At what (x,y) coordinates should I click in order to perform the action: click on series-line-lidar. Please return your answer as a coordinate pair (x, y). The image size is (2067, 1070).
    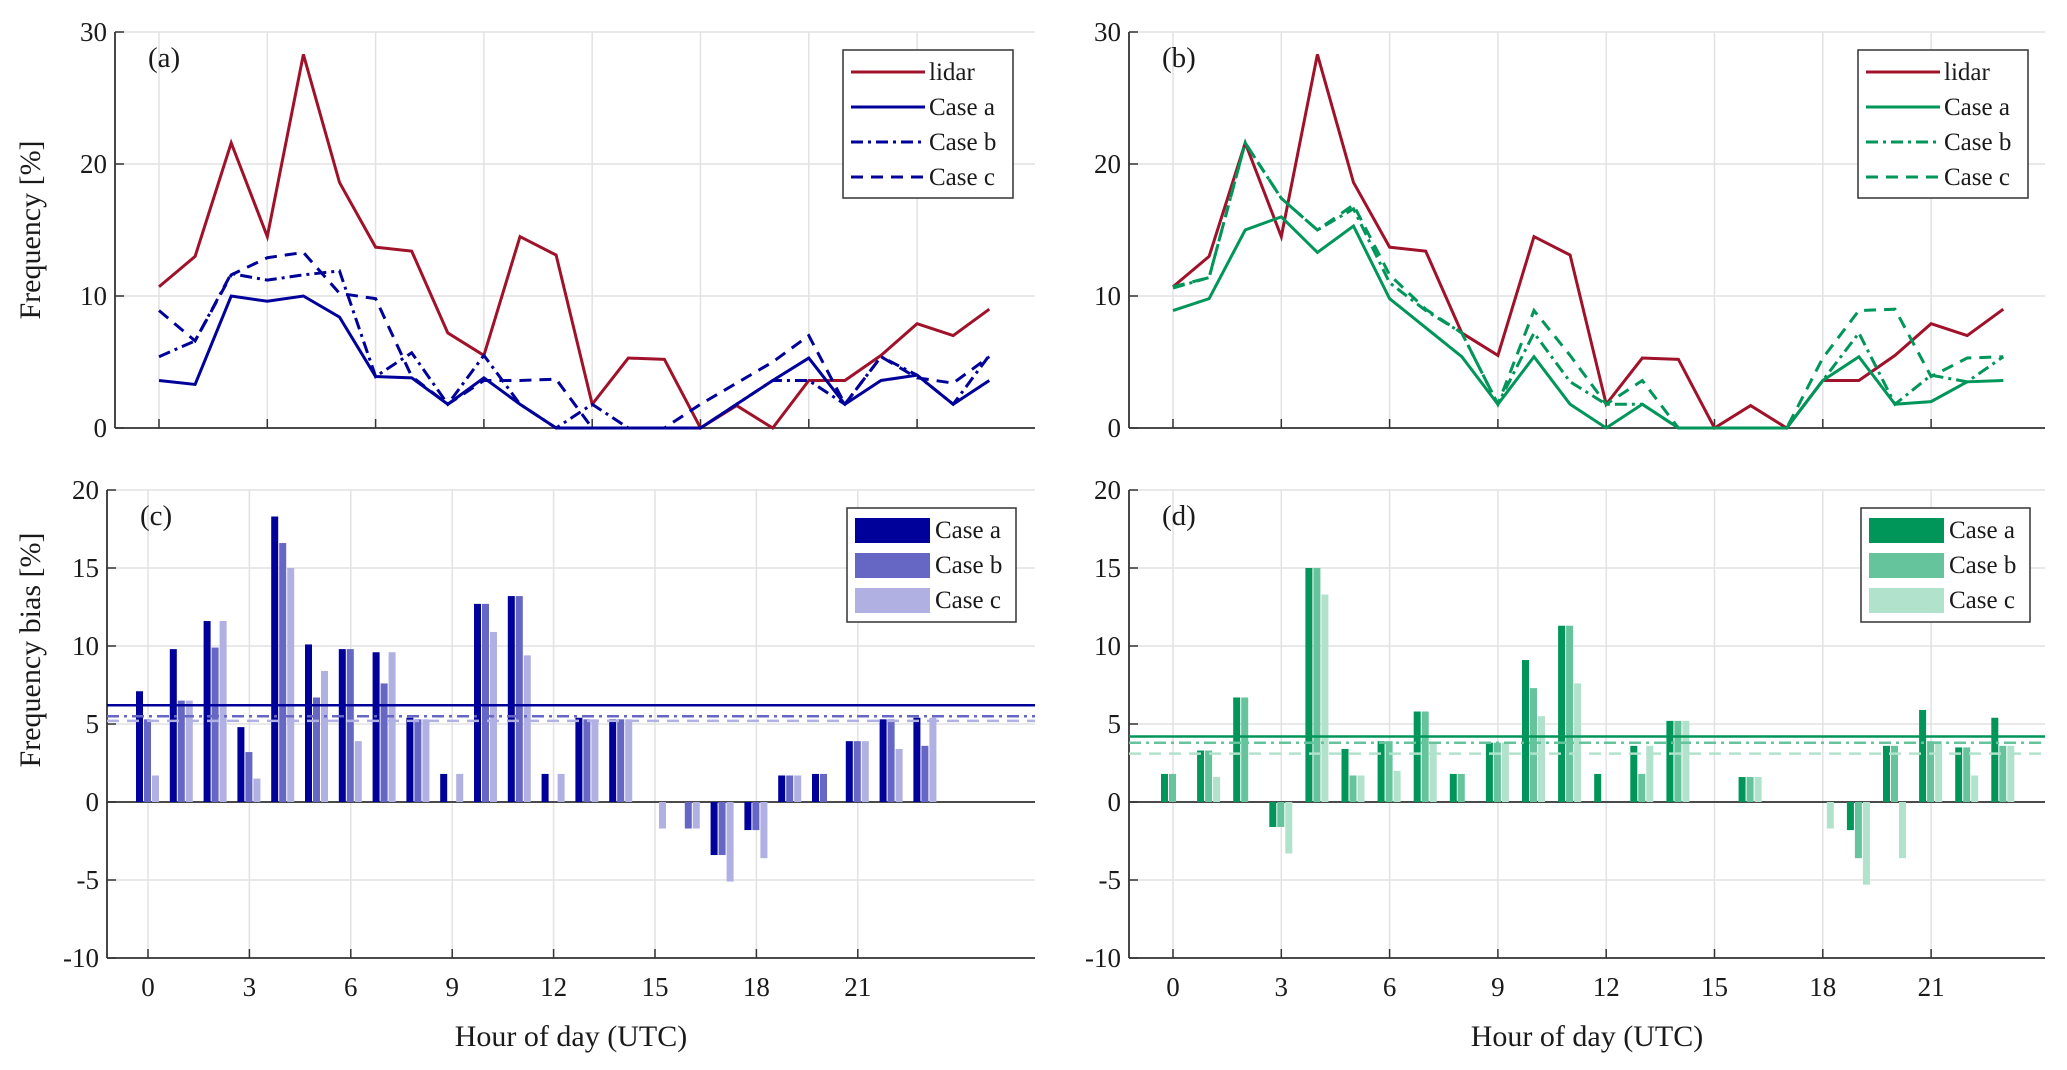
    Looking at the image, I should click on (574, 242).